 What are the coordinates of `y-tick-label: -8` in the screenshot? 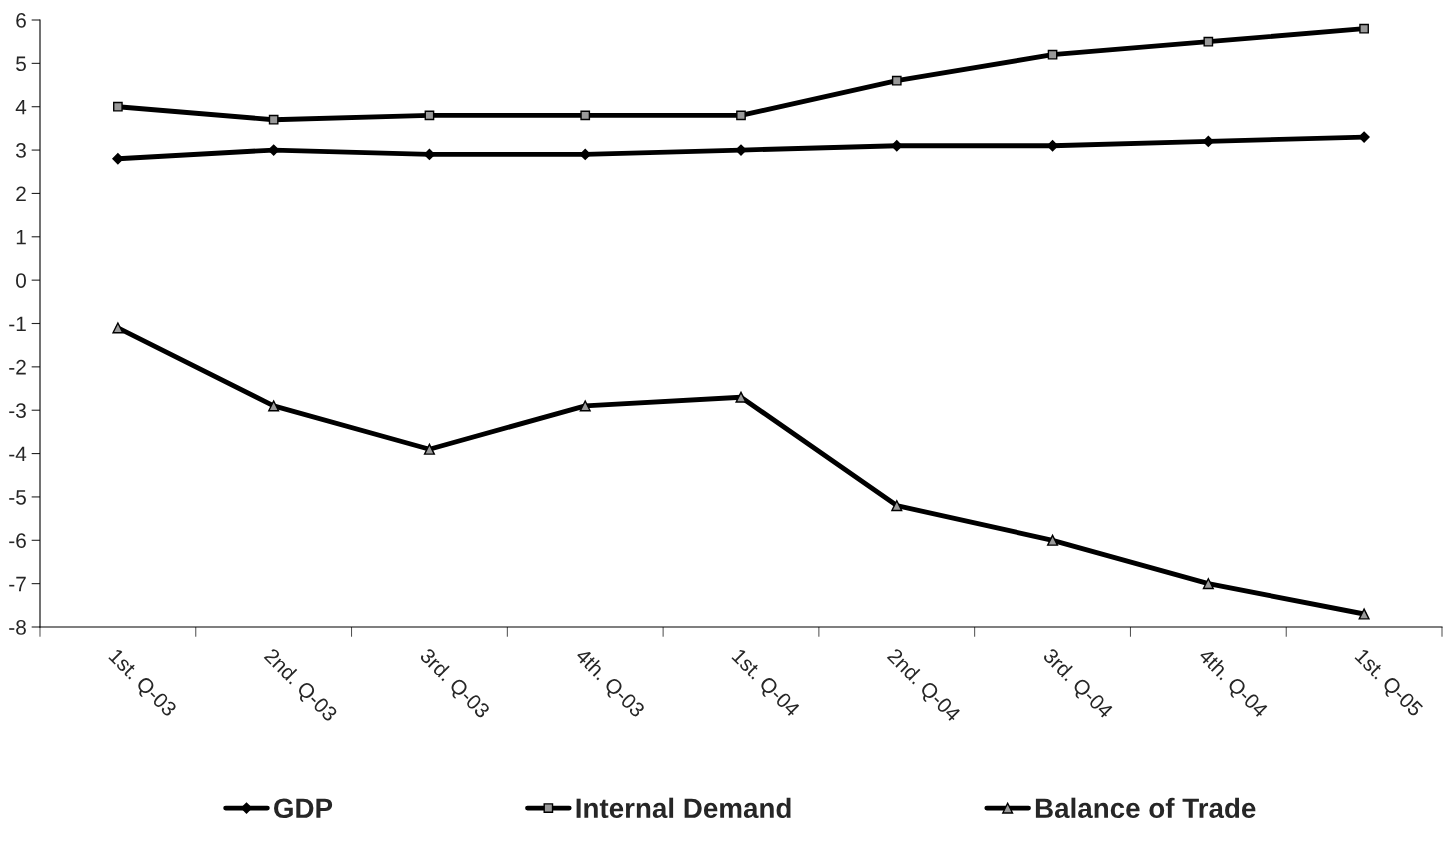 It's located at (17, 627).